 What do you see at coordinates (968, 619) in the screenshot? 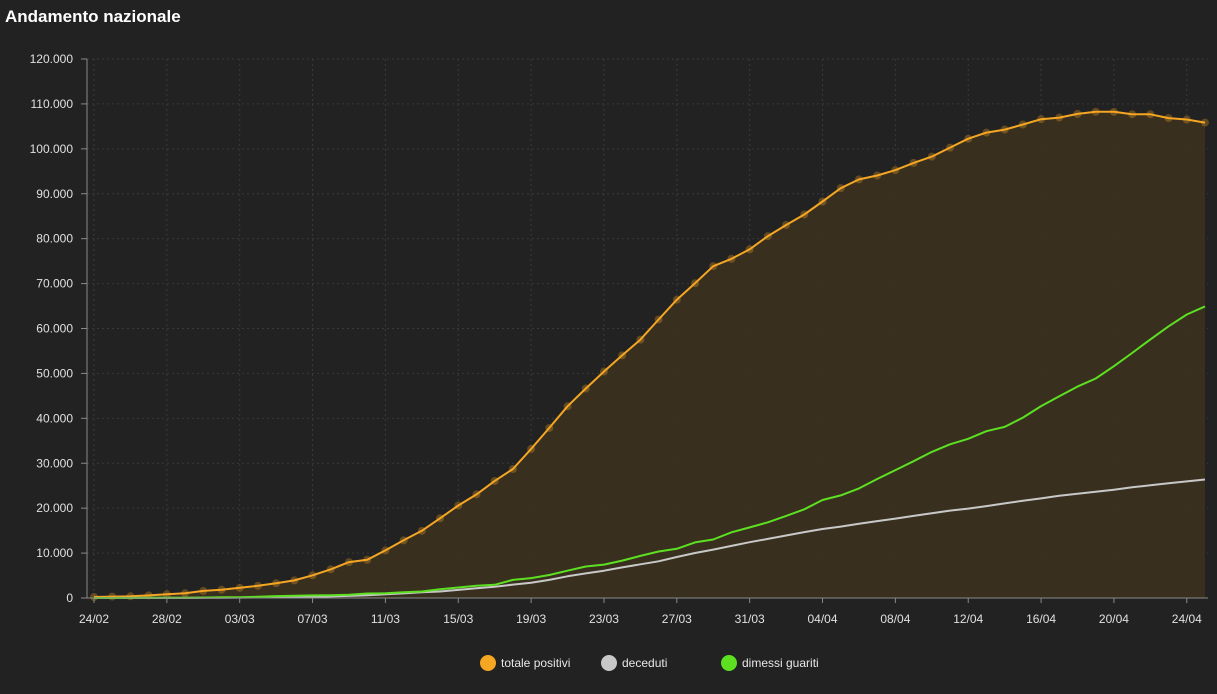
I see `x-tick-label: 12/04` at bounding box center [968, 619].